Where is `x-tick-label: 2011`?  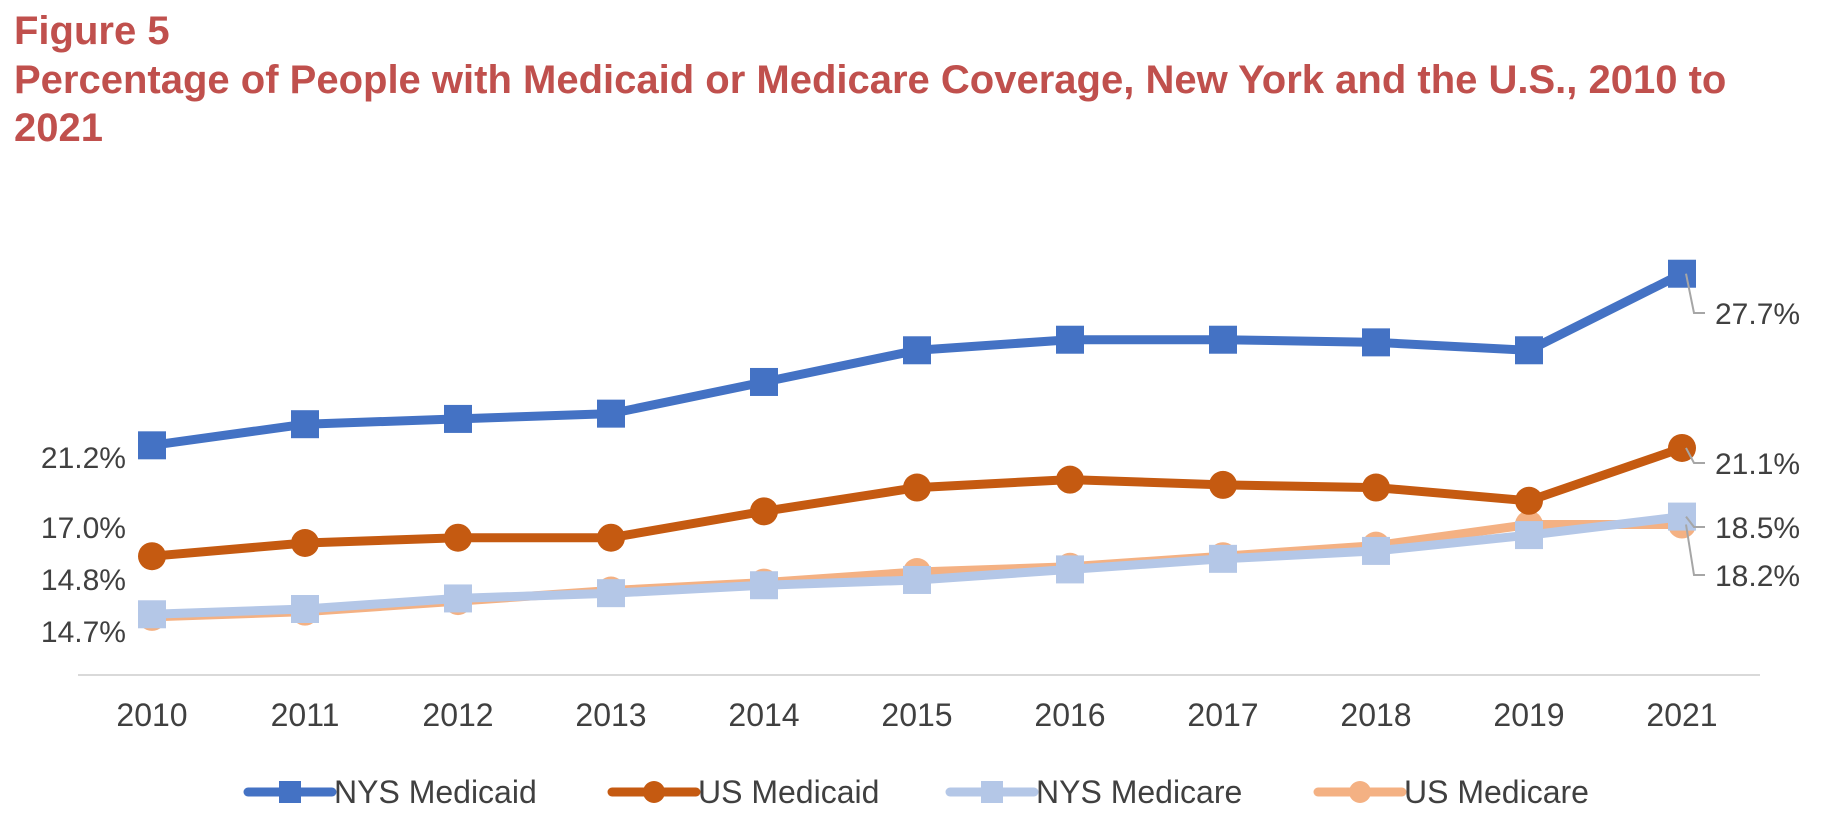
x-tick-label: 2011 is located at coordinates (305, 715).